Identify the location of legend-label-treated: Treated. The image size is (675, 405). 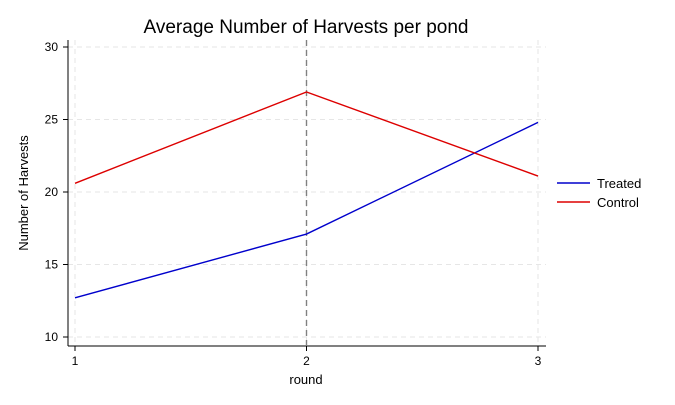
(619, 183).